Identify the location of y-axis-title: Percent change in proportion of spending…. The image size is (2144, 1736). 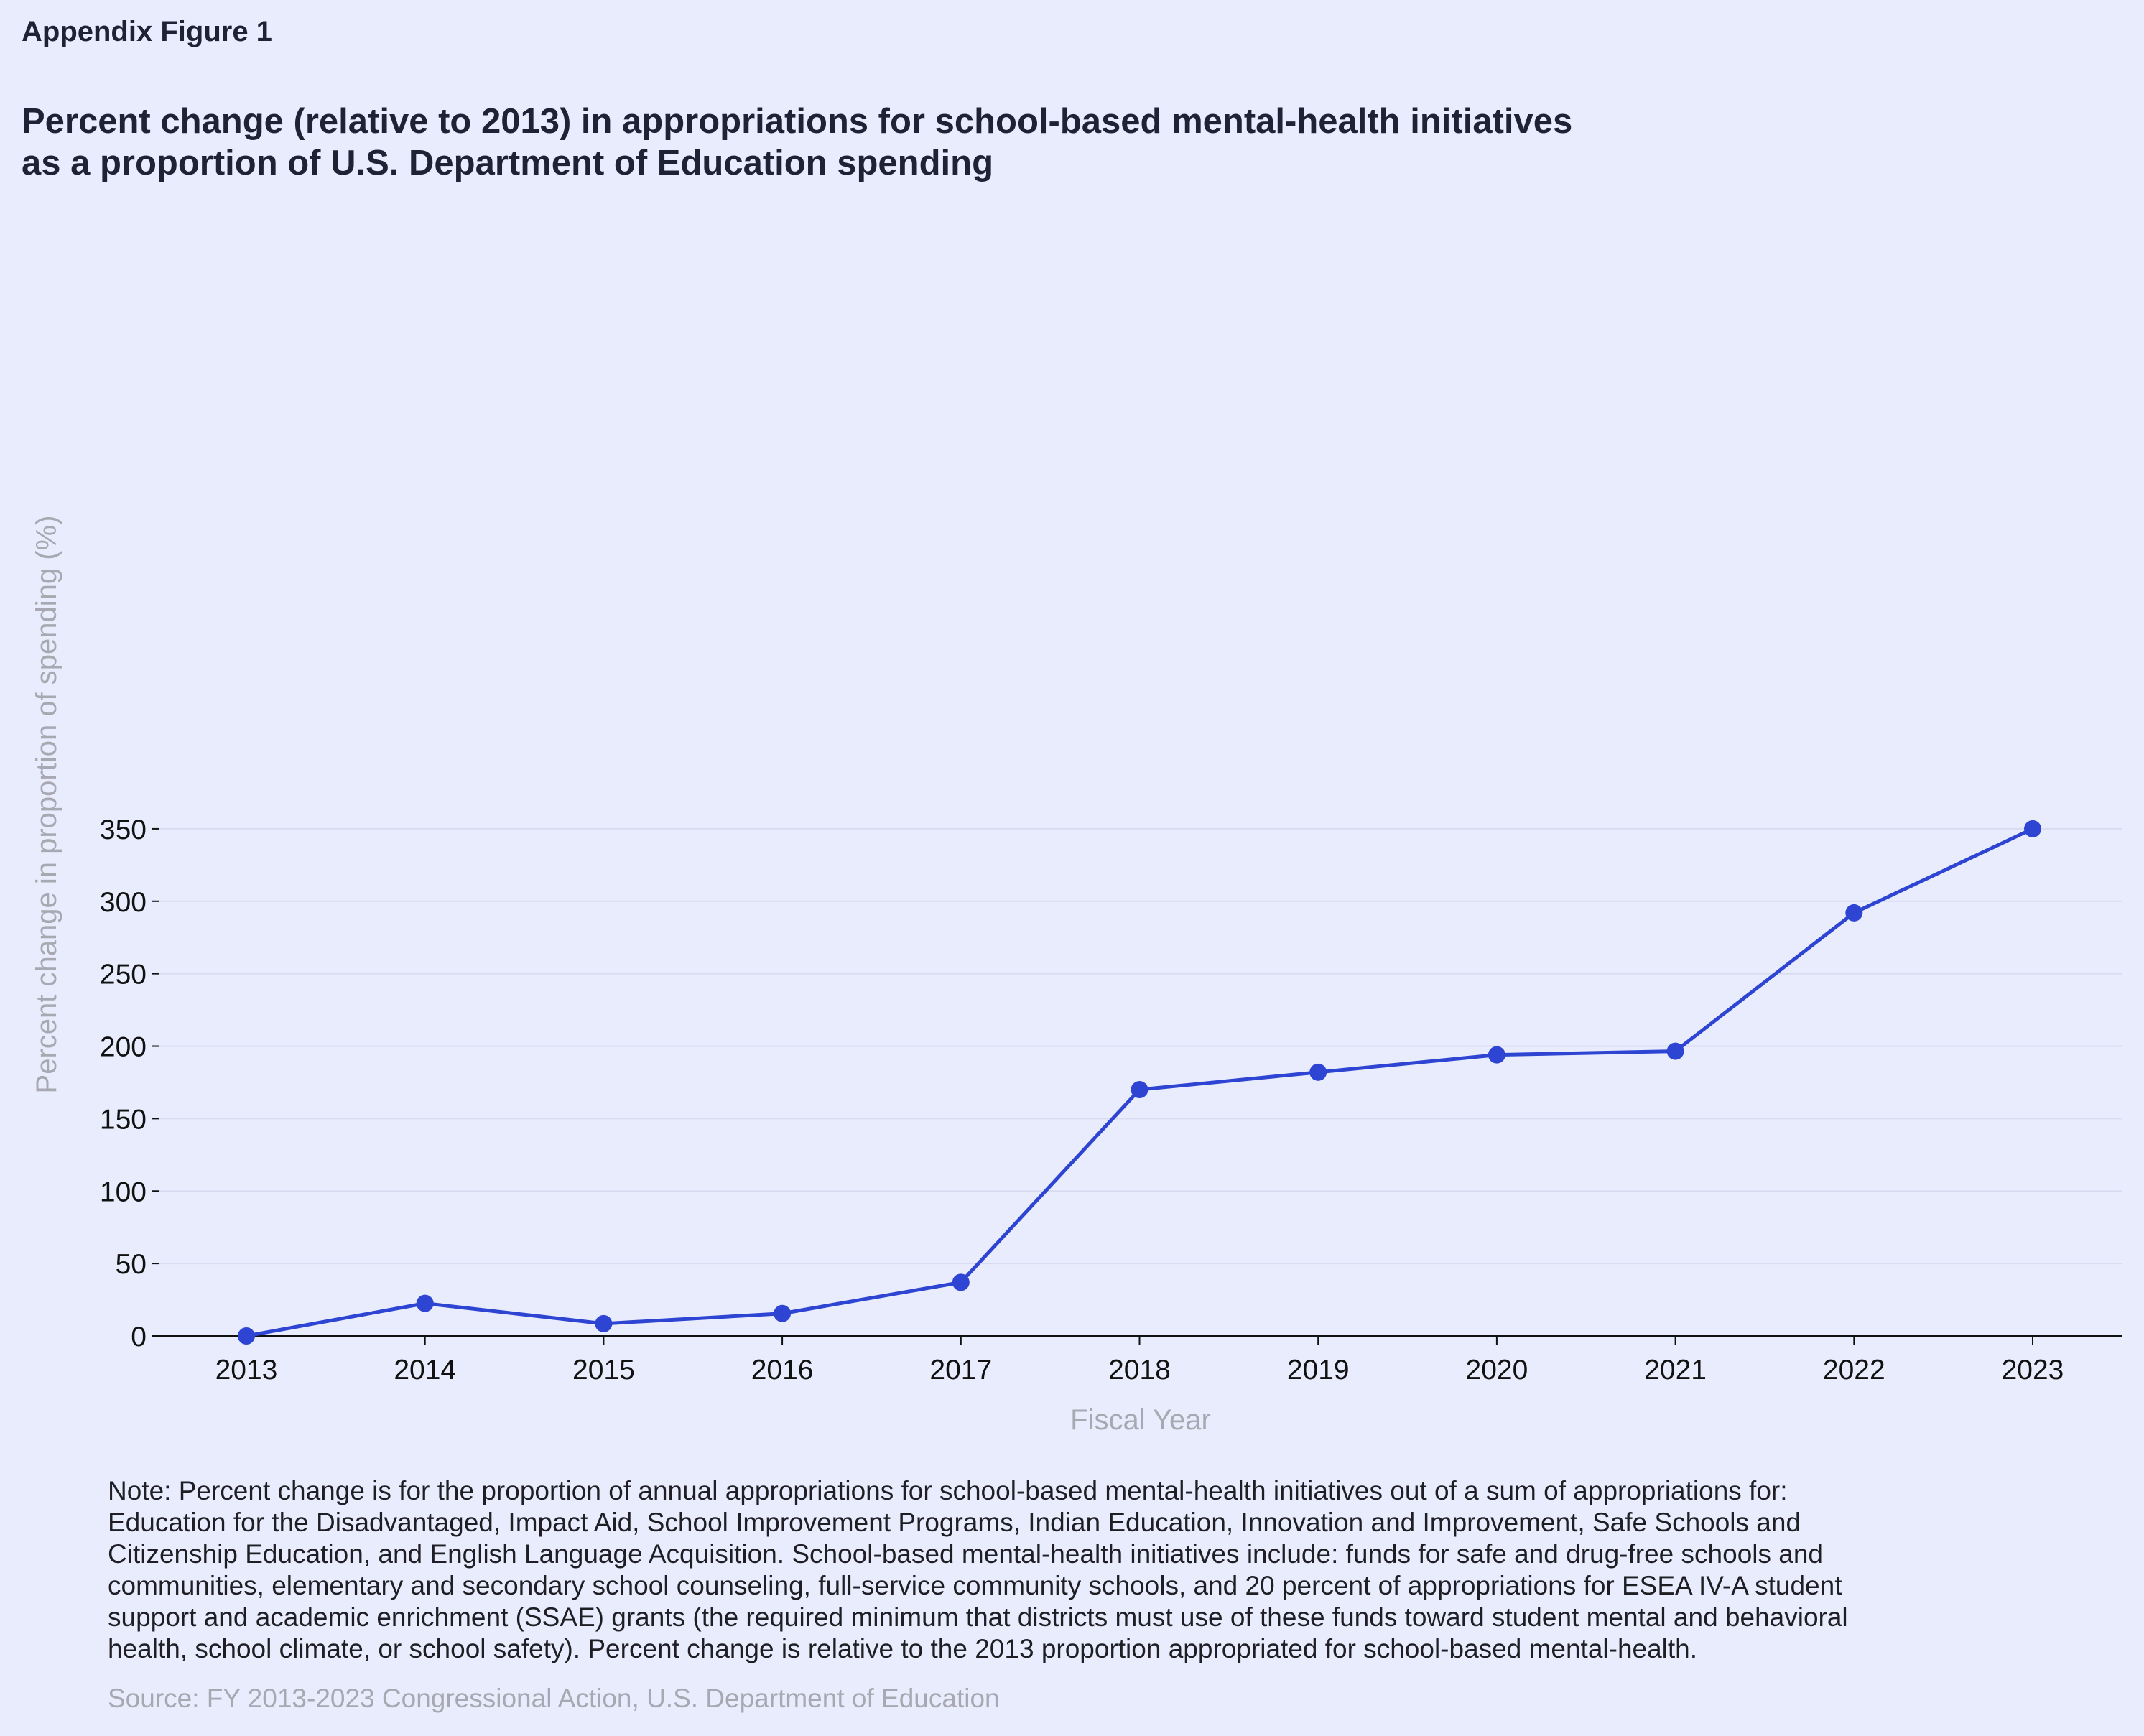
(46, 805).